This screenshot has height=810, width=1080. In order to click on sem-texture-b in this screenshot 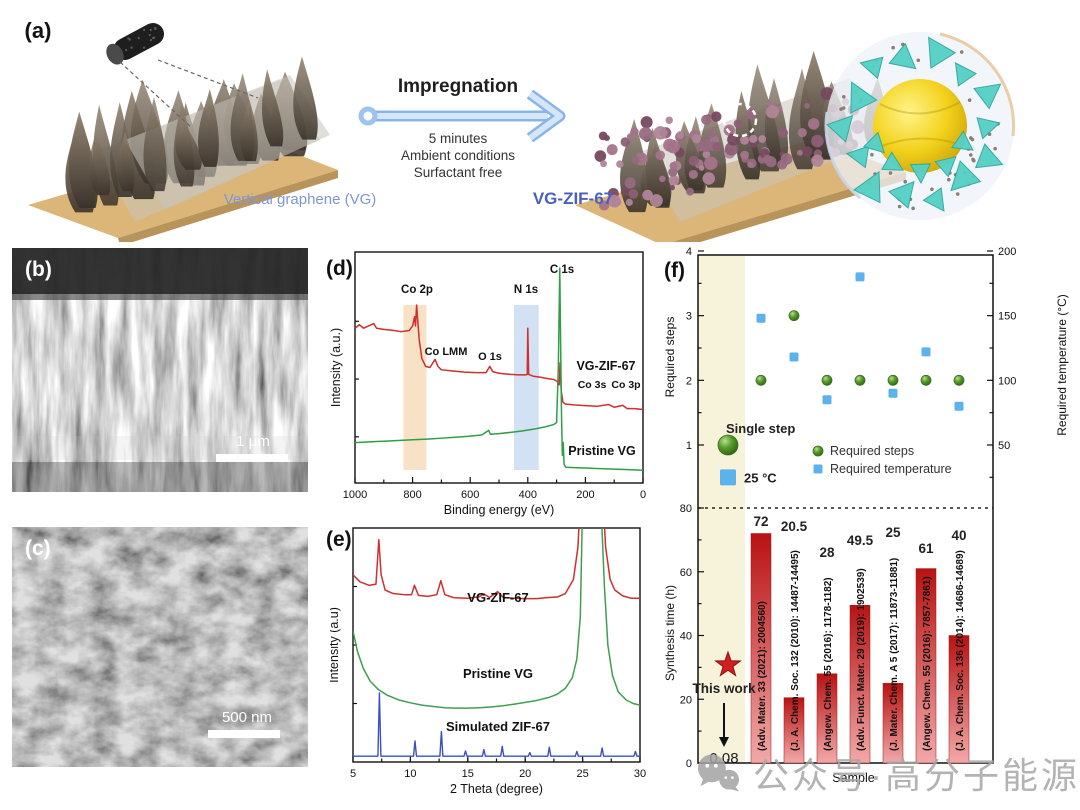, I will do `click(160, 370)`.